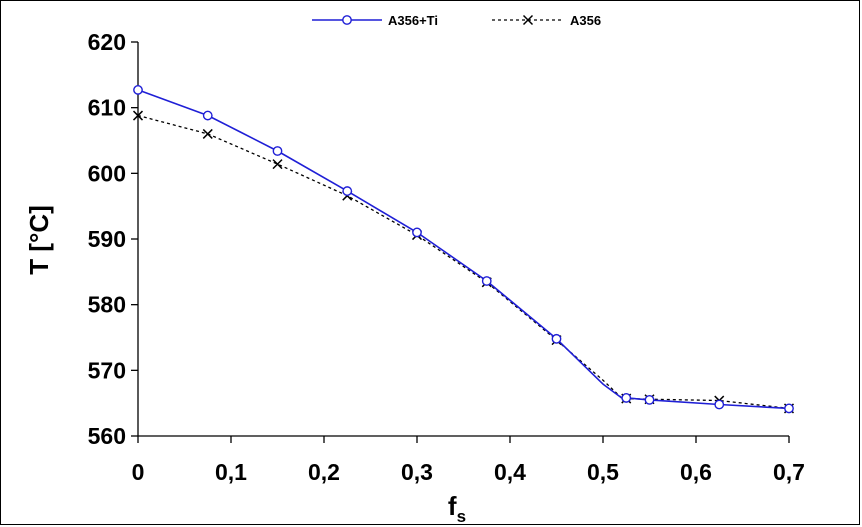  I want to click on x-tick-label: 0,3, so click(417, 472).